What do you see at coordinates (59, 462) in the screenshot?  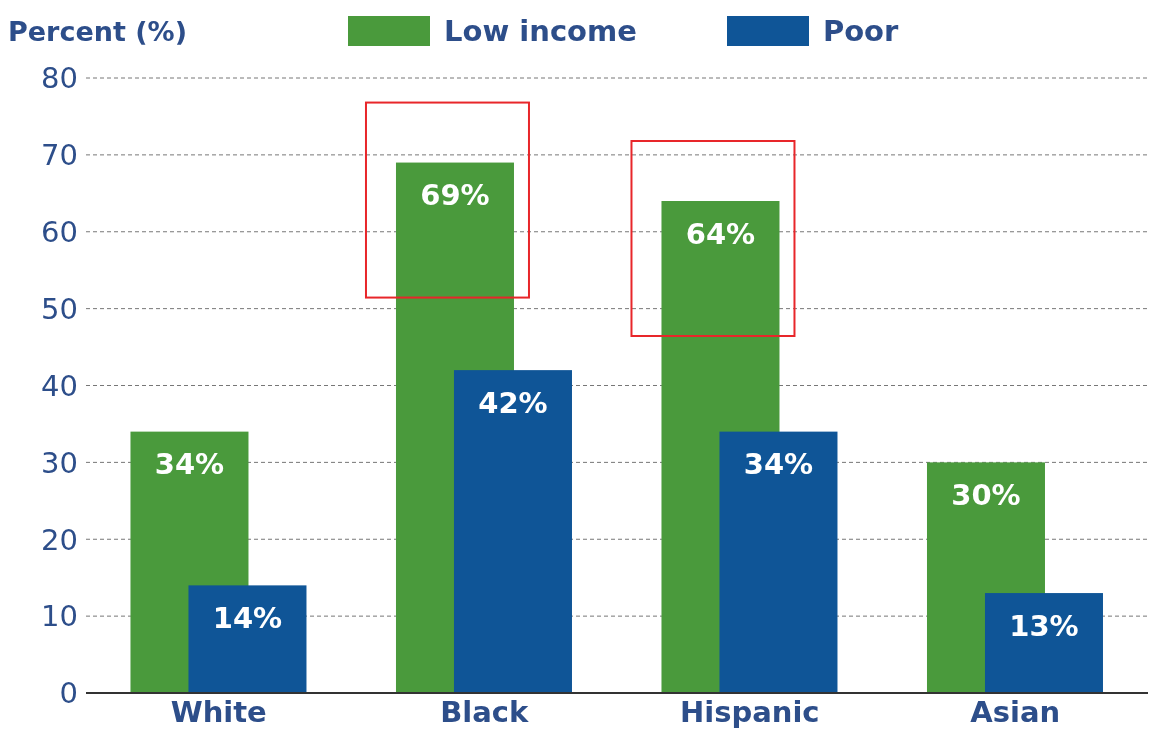 I see `y-tick-label: 30` at bounding box center [59, 462].